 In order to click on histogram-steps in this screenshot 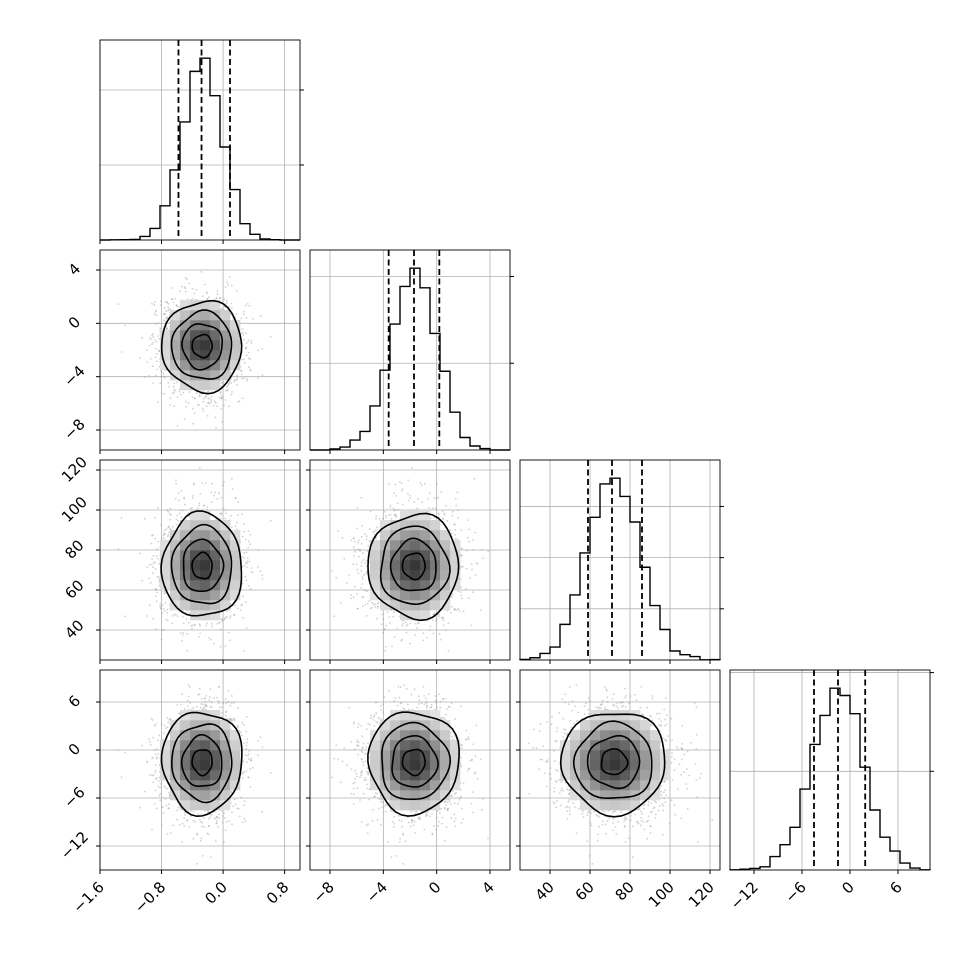, I will do `click(830, 779)`.